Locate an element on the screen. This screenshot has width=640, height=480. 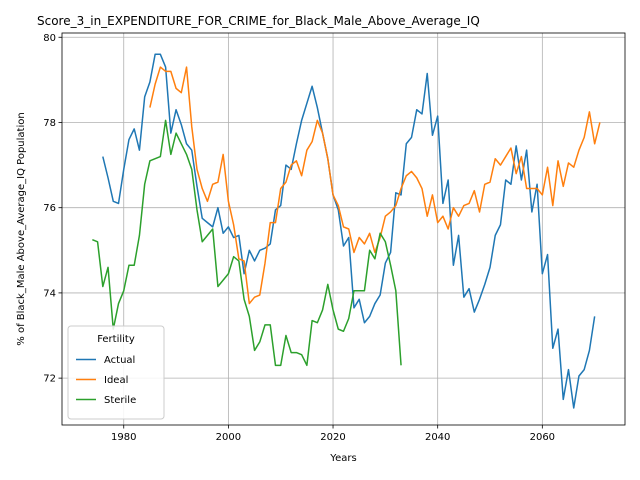
y-tick-label: 74 is located at coordinates (49, 293).